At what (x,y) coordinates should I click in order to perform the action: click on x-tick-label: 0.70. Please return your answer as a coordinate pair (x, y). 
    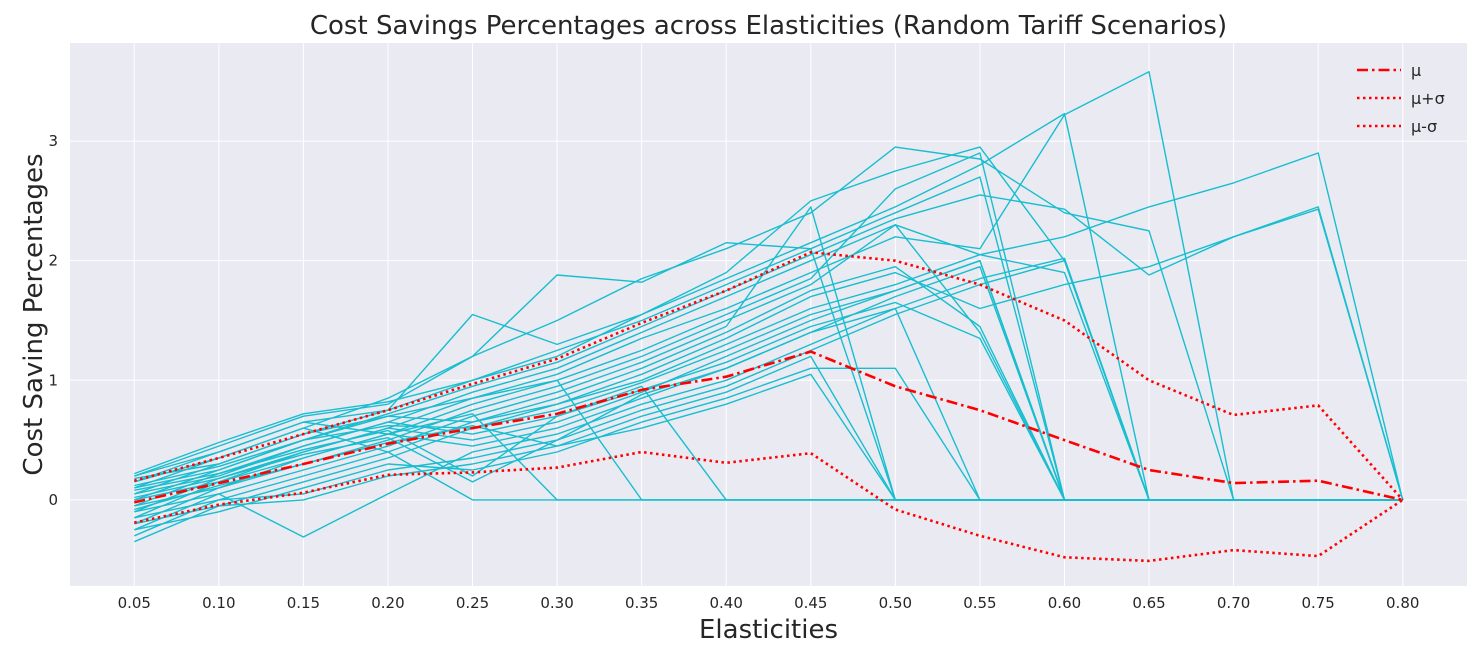
    Looking at the image, I should click on (1233, 603).